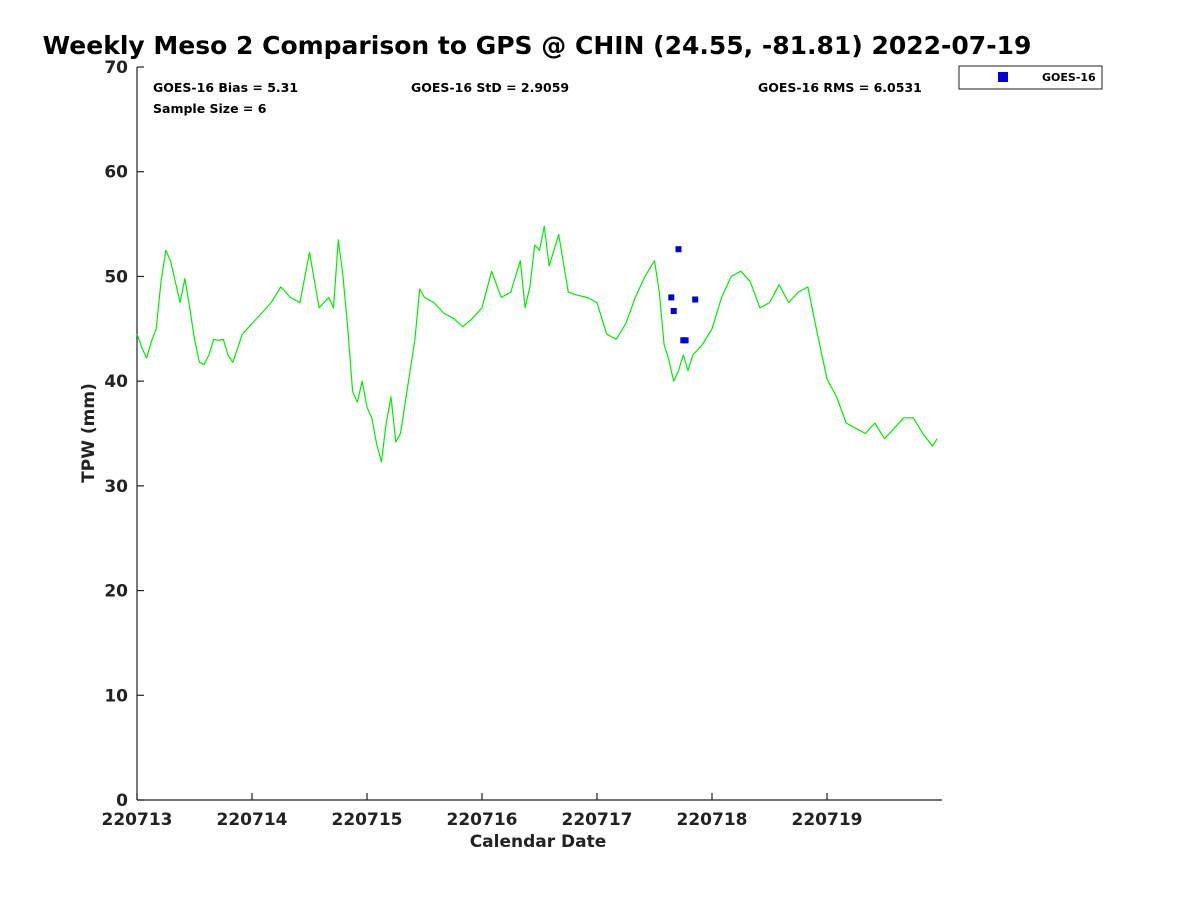 The width and height of the screenshot is (1200, 900). What do you see at coordinates (827, 820) in the screenshot?
I see `x-tick-label: 220719` at bounding box center [827, 820].